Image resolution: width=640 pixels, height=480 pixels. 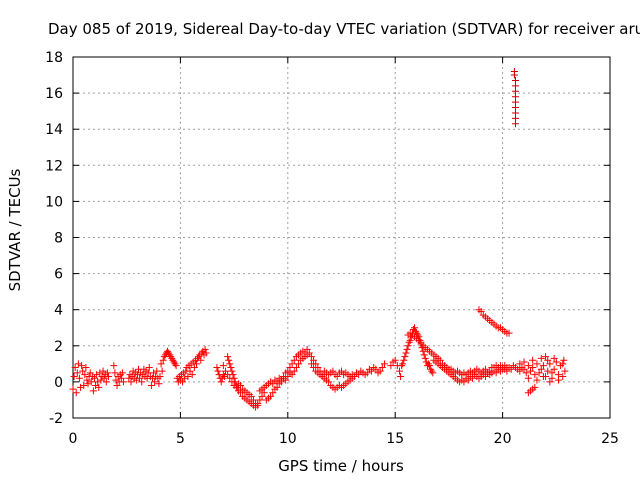 What do you see at coordinates (503, 439) in the screenshot?
I see `x-tick-label: 20` at bounding box center [503, 439].